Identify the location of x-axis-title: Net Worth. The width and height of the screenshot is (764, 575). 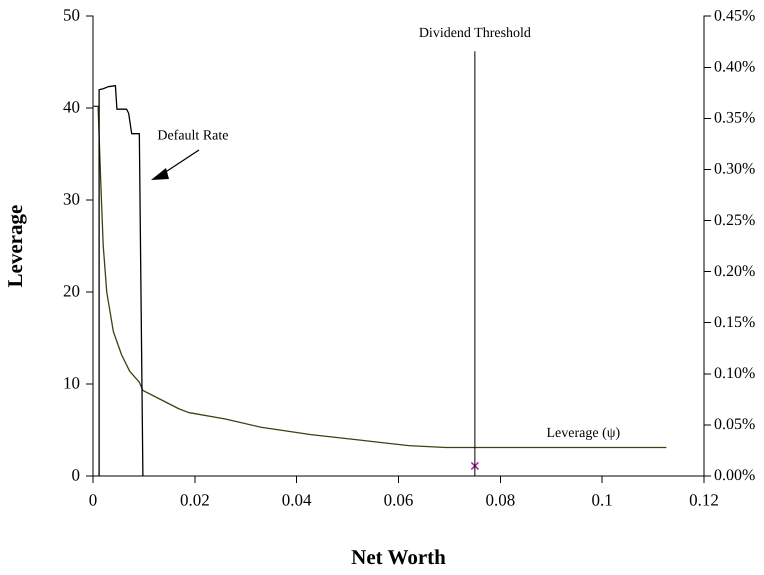
(398, 556).